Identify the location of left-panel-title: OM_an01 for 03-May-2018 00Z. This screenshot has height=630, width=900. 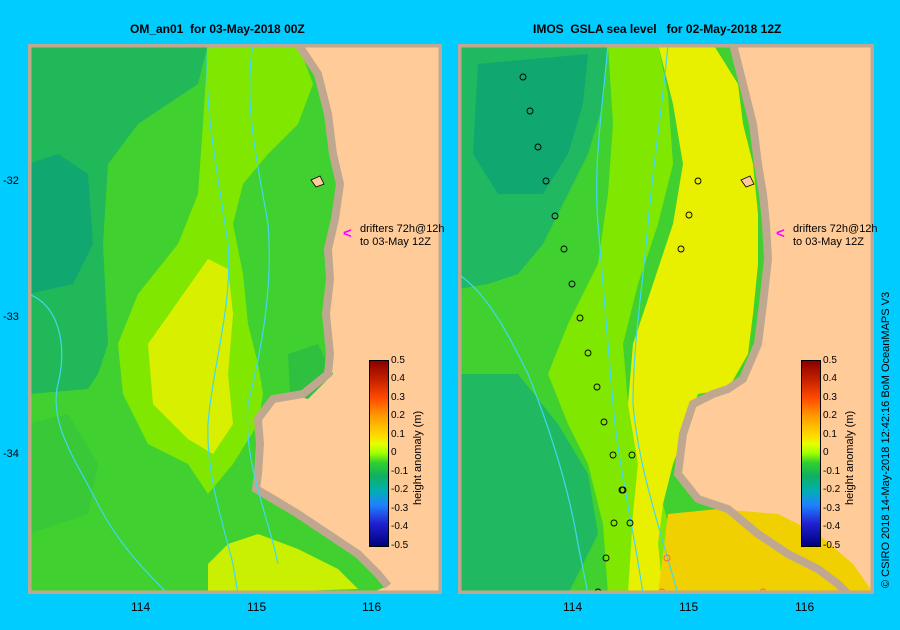
(217, 29).